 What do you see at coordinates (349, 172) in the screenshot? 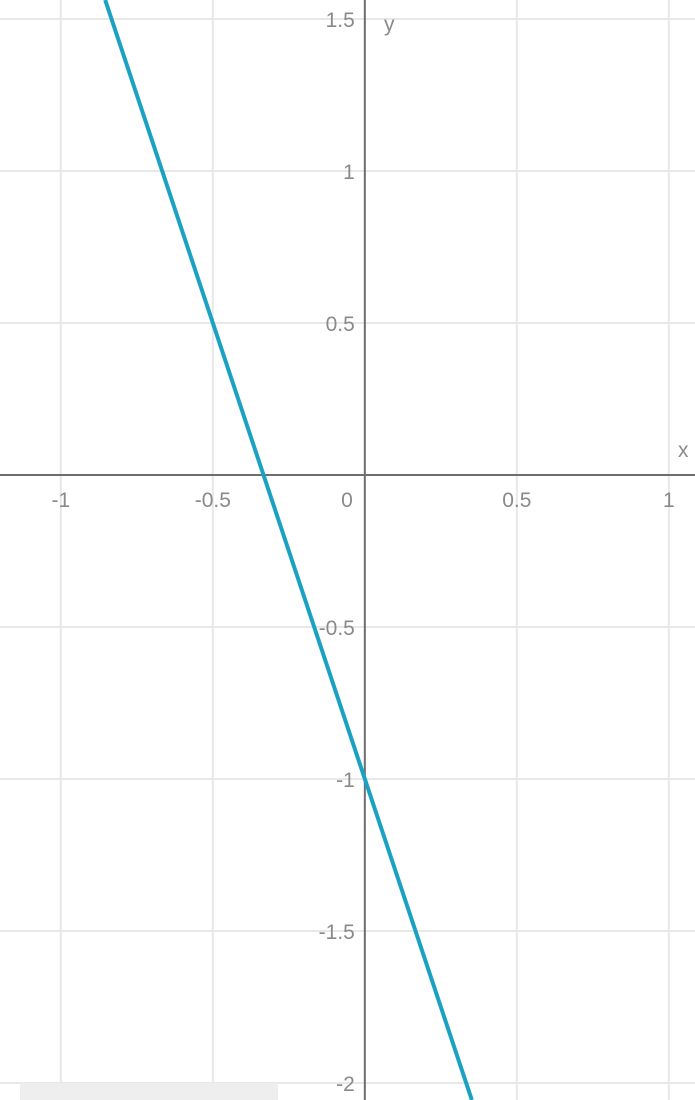
I see `y-tick-label: 1` at bounding box center [349, 172].